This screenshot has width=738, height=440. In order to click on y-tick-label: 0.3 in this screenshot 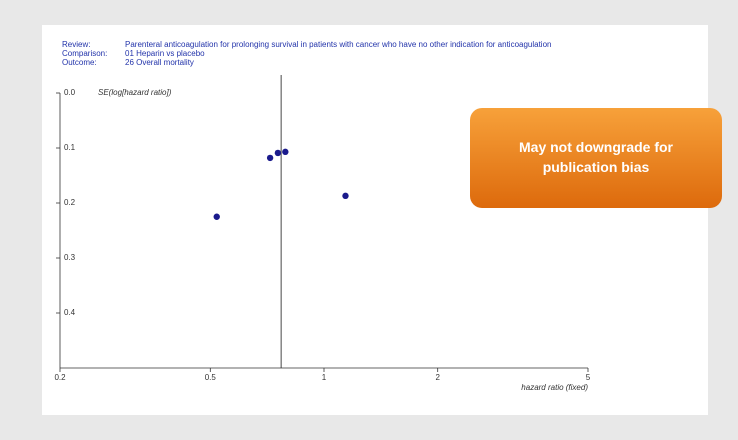, I will do `click(70, 257)`.